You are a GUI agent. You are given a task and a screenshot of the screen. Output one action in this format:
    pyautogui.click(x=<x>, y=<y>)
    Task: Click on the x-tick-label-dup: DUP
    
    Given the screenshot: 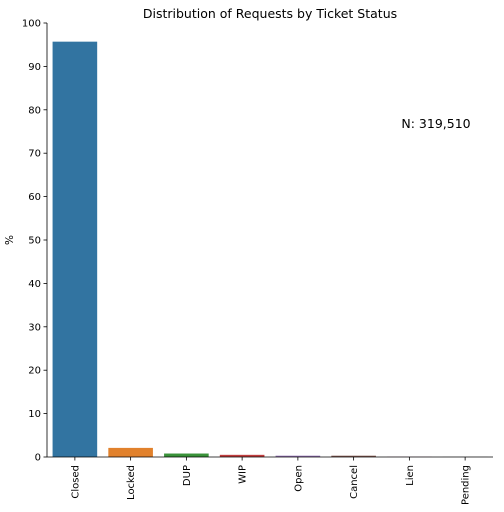 What is the action you would take?
    pyautogui.click(x=187, y=475)
    